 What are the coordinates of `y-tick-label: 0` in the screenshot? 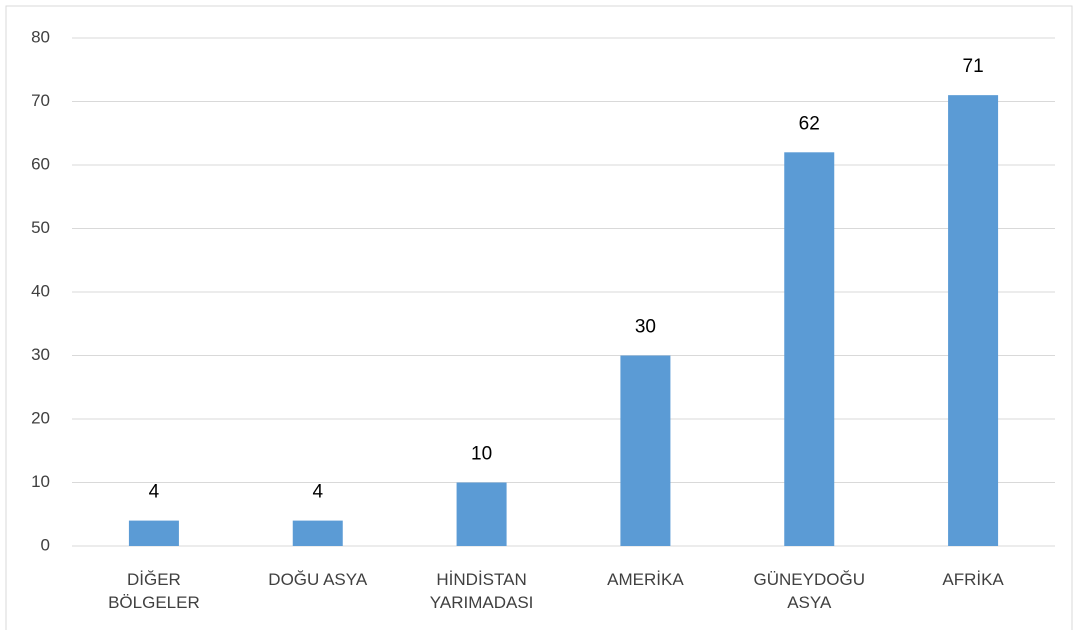 It's located at (45, 544).